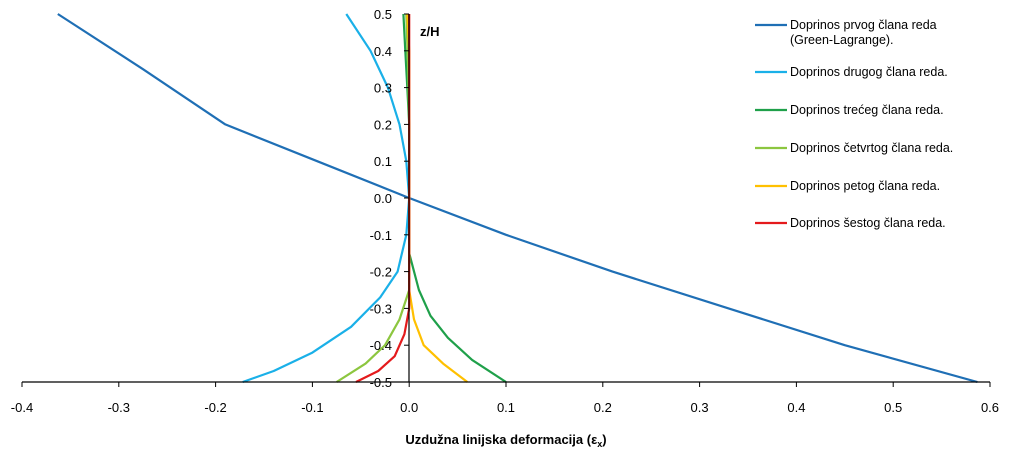 The width and height of the screenshot is (1009, 453). I want to click on x-tick-label: 0.1, so click(506, 407).